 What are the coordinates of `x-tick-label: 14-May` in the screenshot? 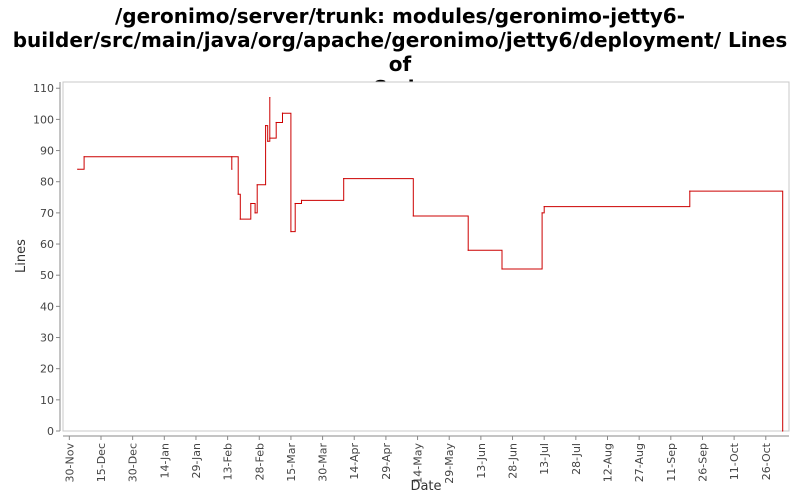 It's located at (418, 463).